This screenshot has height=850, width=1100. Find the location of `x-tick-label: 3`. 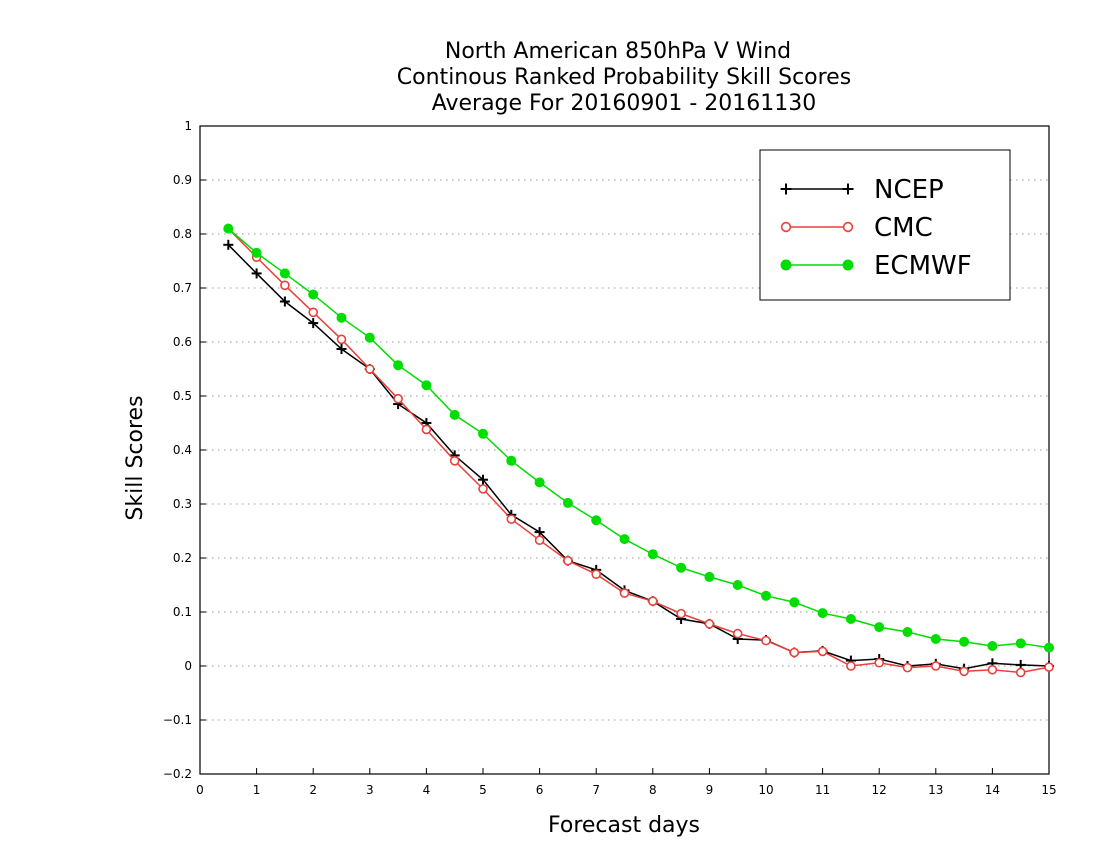

x-tick-label: 3 is located at coordinates (370, 790).